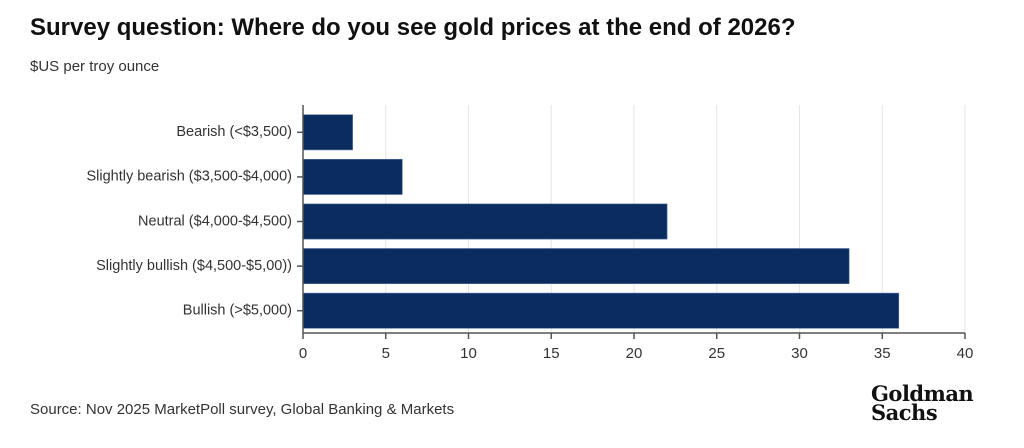 This screenshot has width=1024, height=448. I want to click on category-label: Bearish (<$3,500), so click(234, 132).